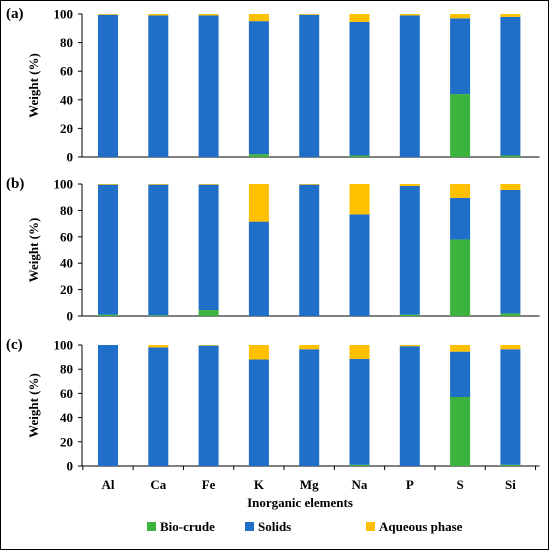 The image size is (549, 550). I want to click on x-tick-label: P, so click(410, 484).